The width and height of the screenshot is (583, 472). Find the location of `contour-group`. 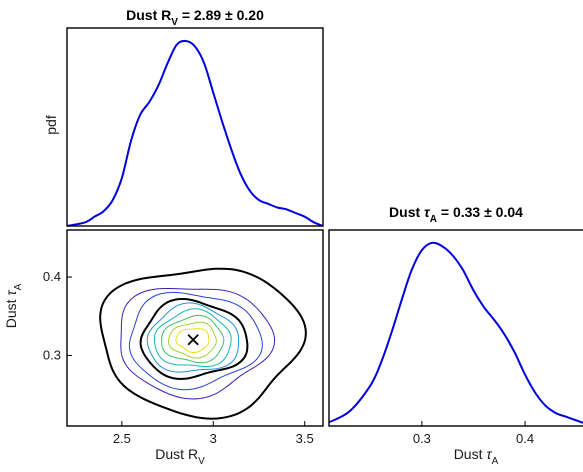

contour-group is located at coordinates (203, 343).